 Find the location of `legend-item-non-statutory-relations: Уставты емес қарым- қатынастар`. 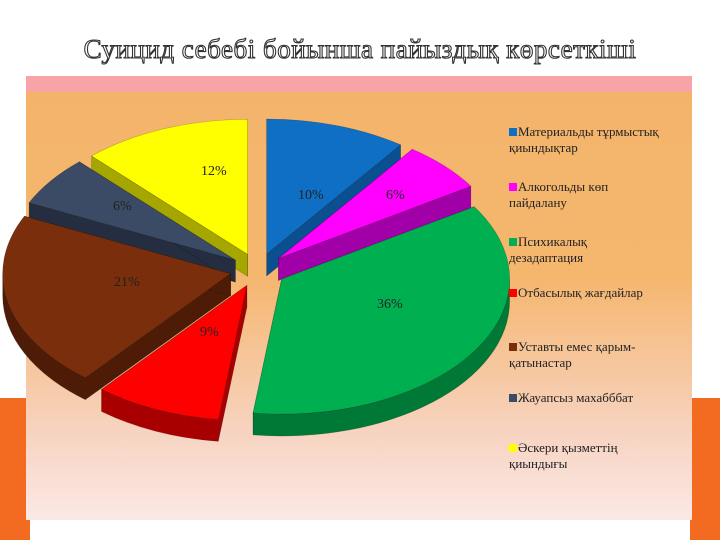

legend-item-non-statutory-relations: Уставты емес қарым- қатынастар is located at coordinates (596, 355).